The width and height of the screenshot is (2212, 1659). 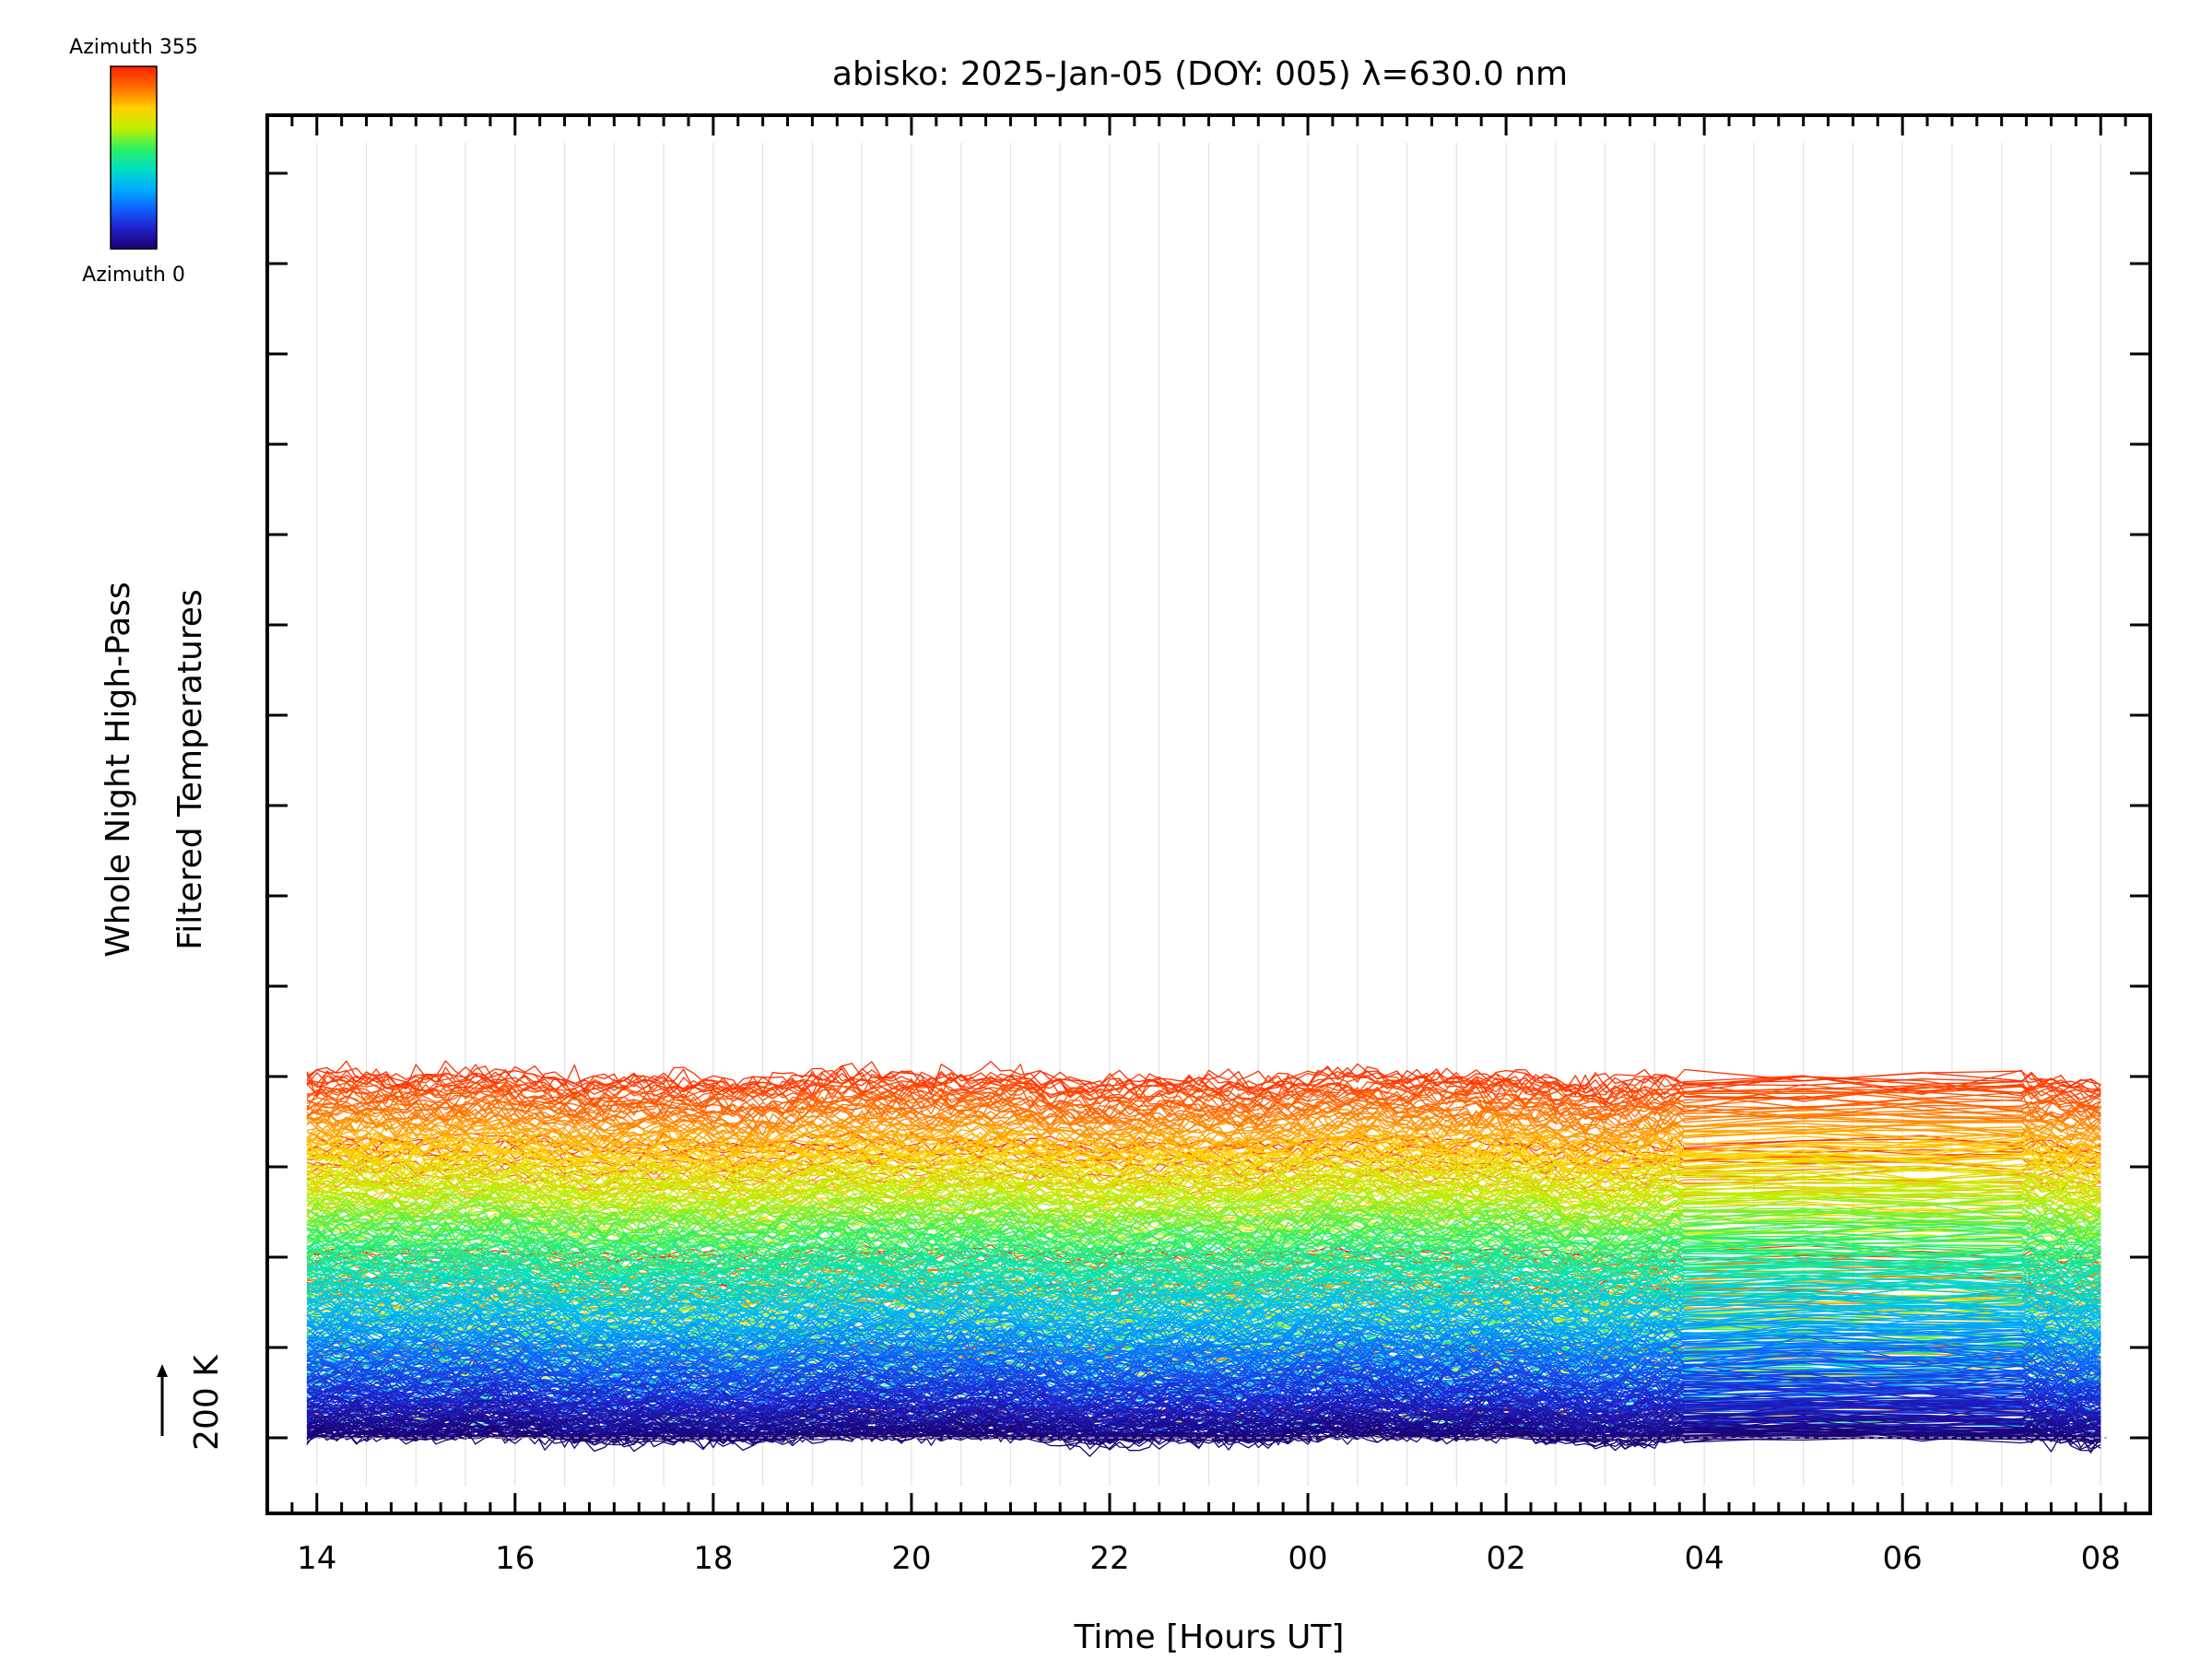 What do you see at coordinates (1704, 1558) in the screenshot?
I see `x-tick-label: 04` at bounding box center [1704, 1558].